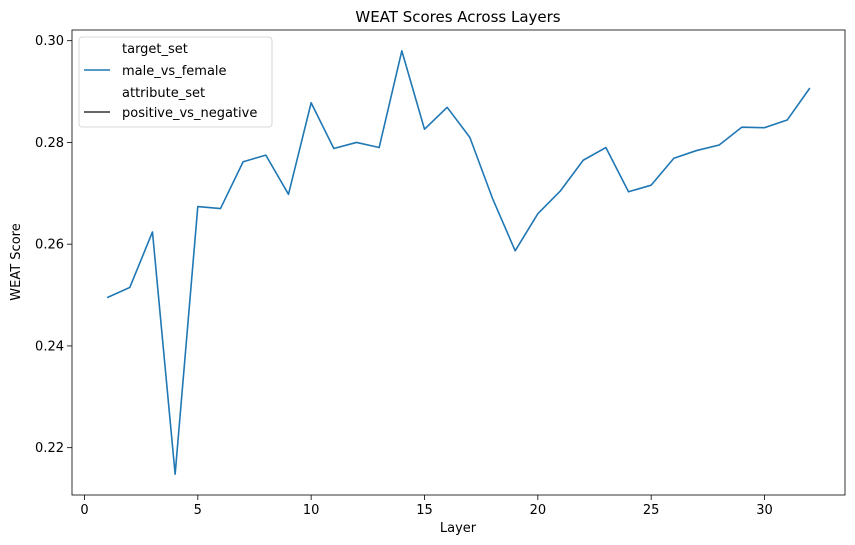 The width and height of the screenshot is (855, 545). What do you see at coordinates (174, 71) in the screenshot?
I see `legend-label: male_vs_female` at bounding box center [174, 71].